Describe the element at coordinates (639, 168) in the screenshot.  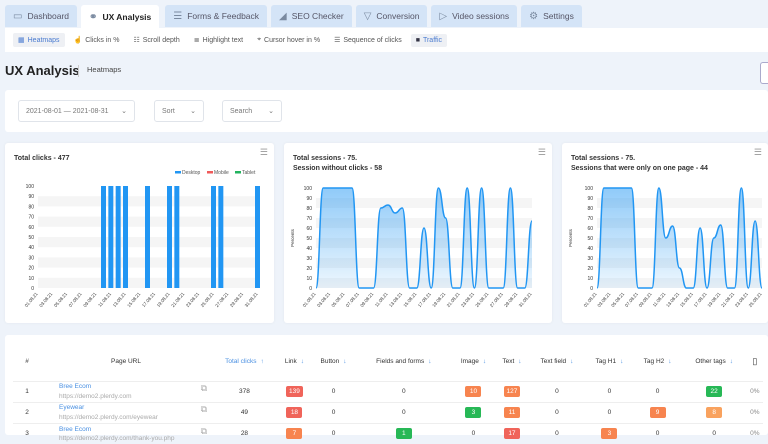
I see `chart-subtitle: Sessions that were only on one page - 44` at that location.